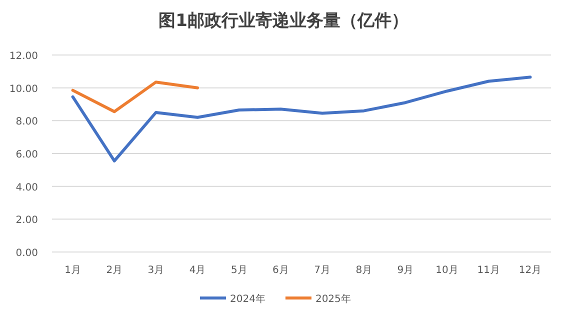 The height and width of the screenshot is (324, 567). Describe the element at coordinates (248, 299) in the screenshot. I see `legend-label: 2024年` at that location.